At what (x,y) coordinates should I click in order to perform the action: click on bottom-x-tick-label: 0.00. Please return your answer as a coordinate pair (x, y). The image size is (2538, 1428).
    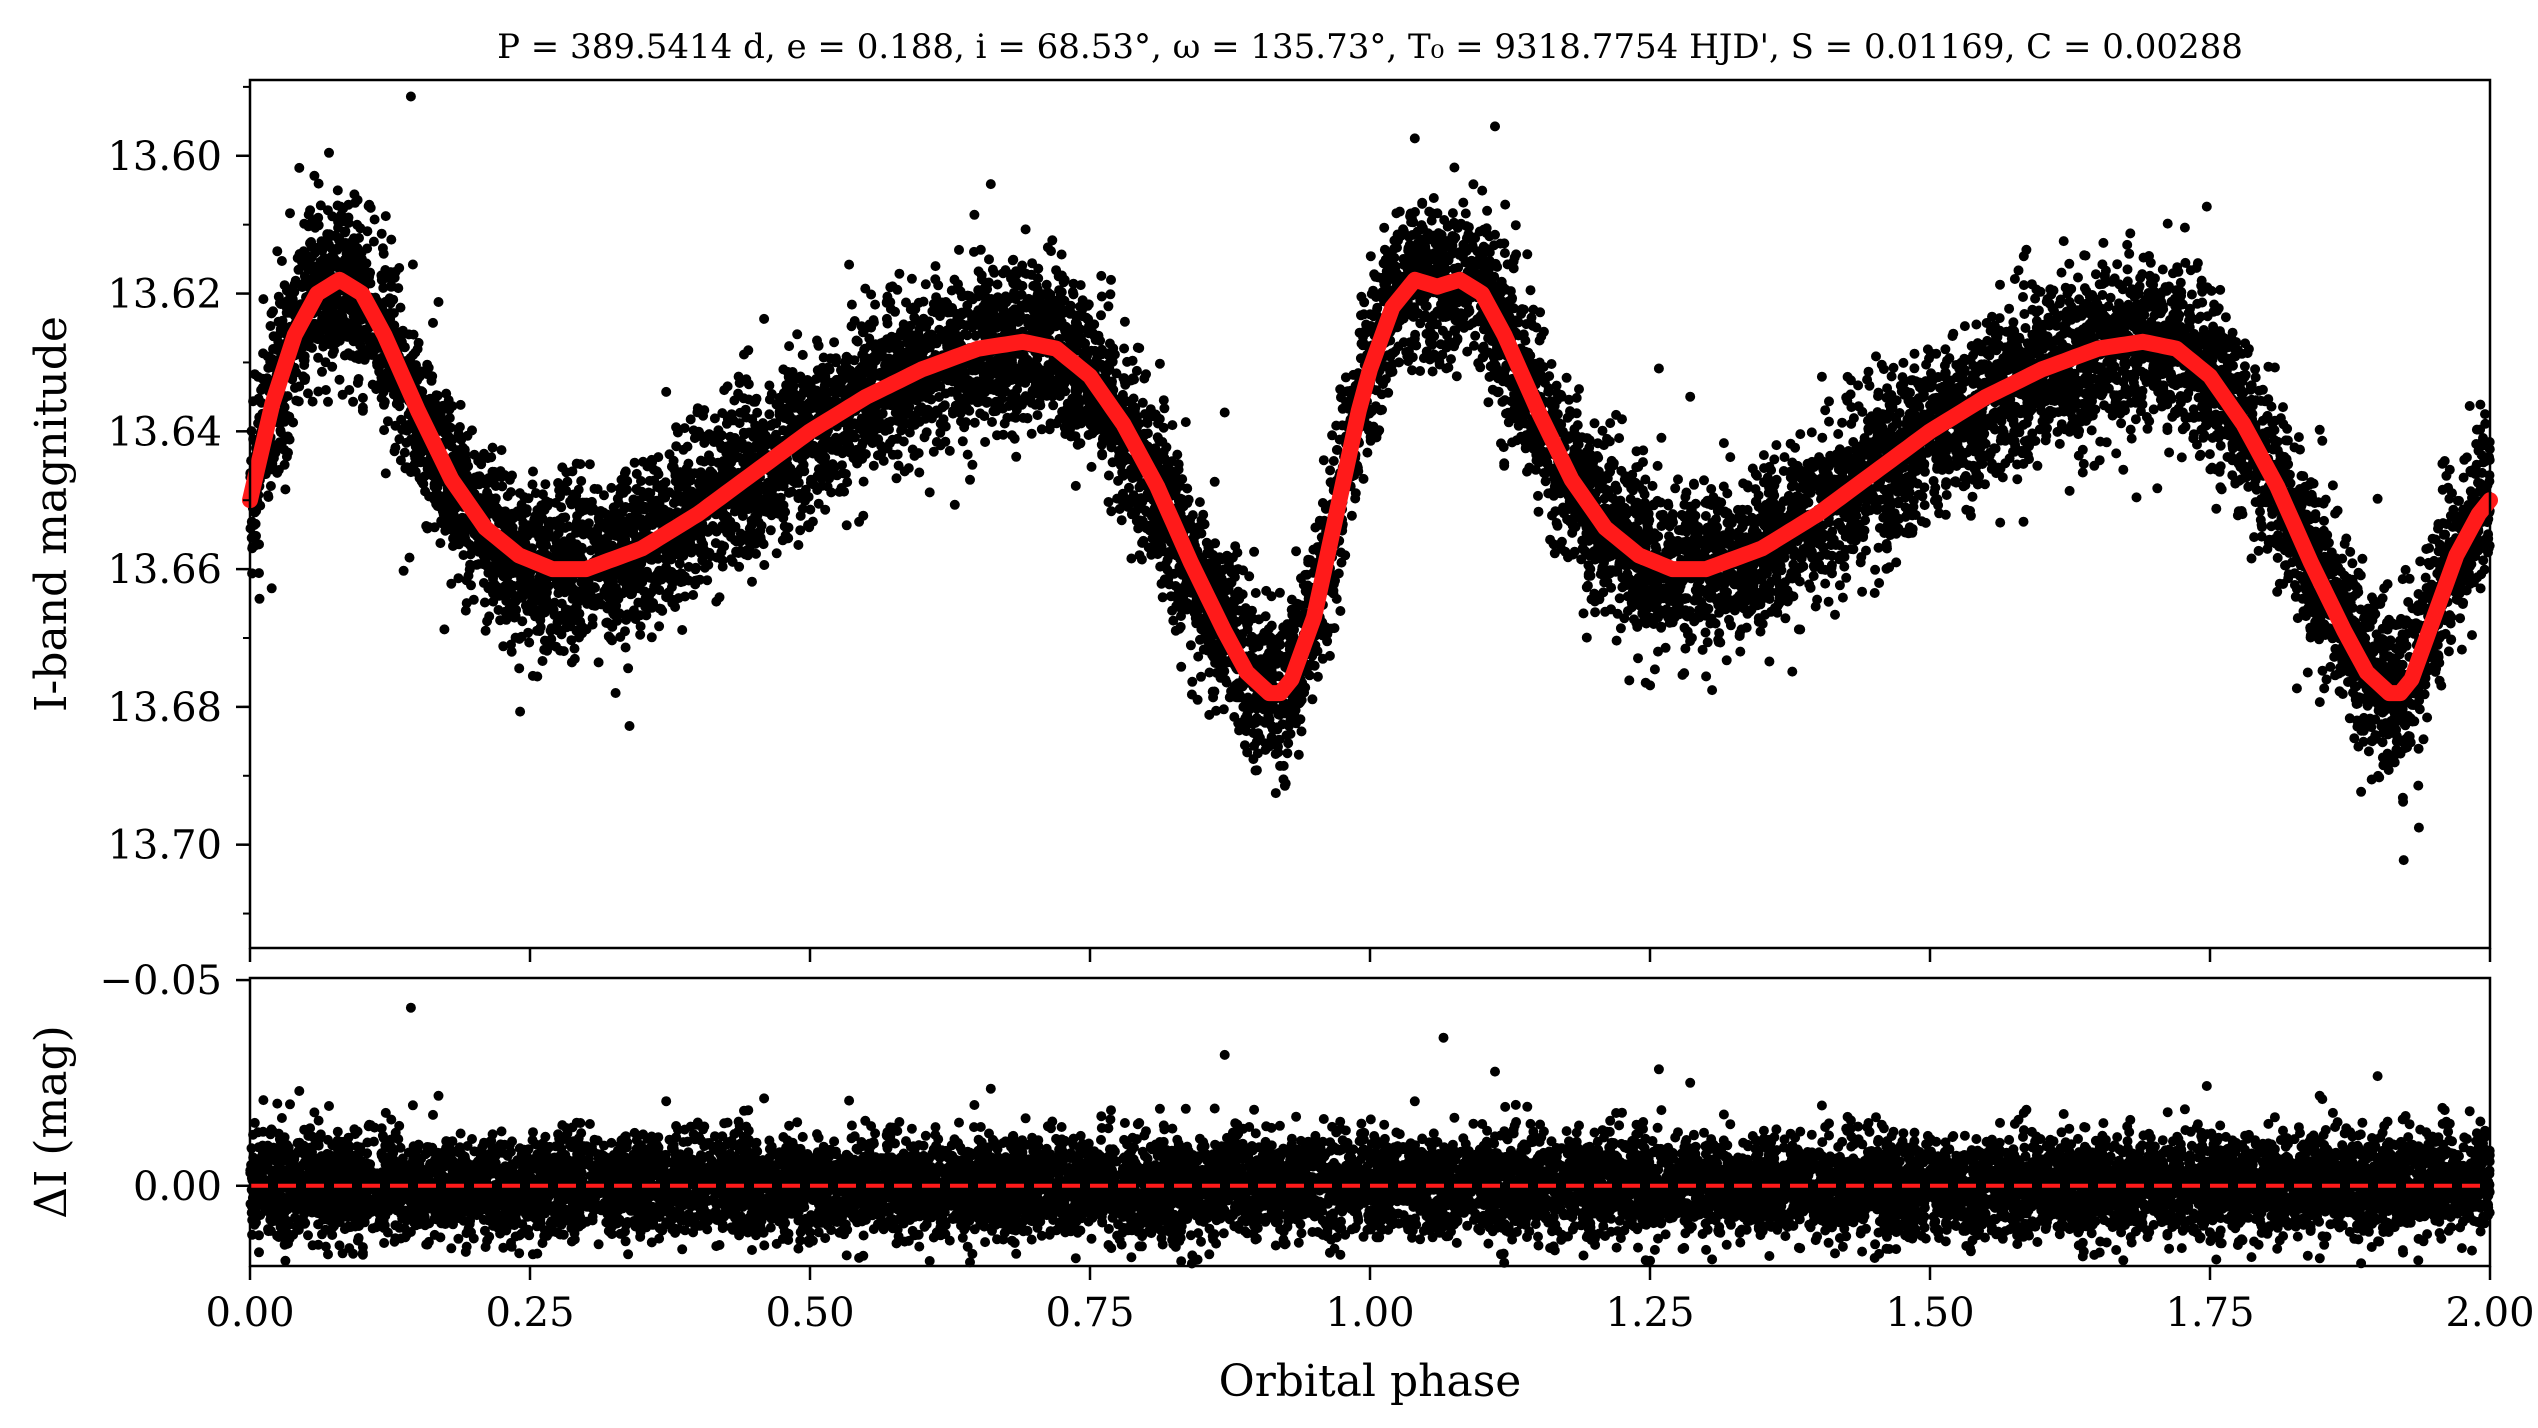
    Looking at the image, I should click on (249, 1313).